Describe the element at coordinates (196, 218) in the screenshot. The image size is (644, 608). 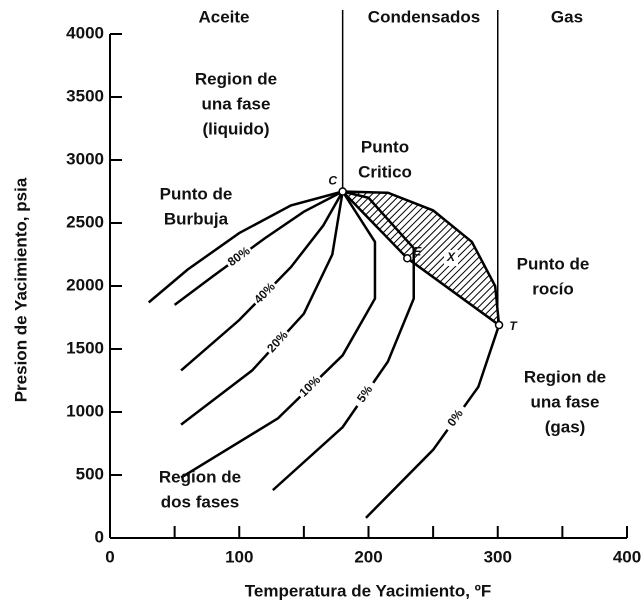
I see `annotation: Burbuja` at that location.